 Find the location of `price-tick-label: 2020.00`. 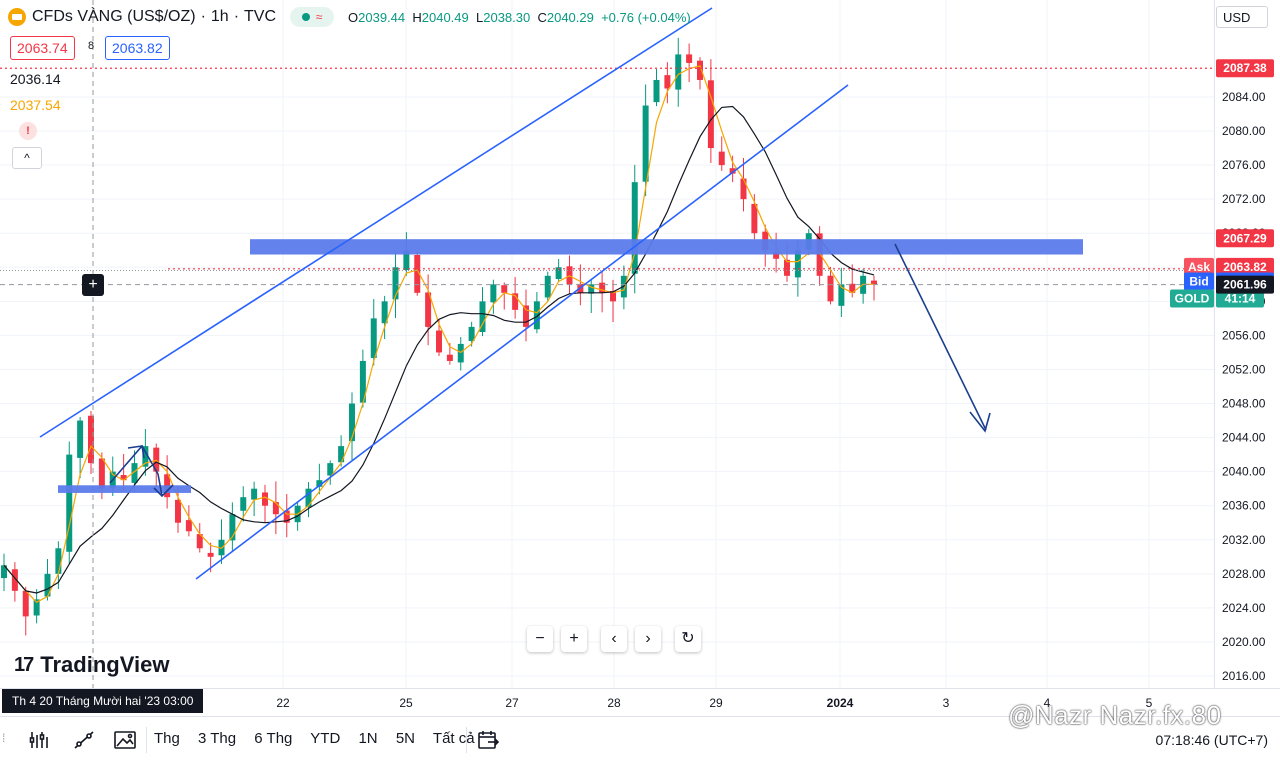

price-tick-label: 2020.00 is located at coordinates (1244, 642).